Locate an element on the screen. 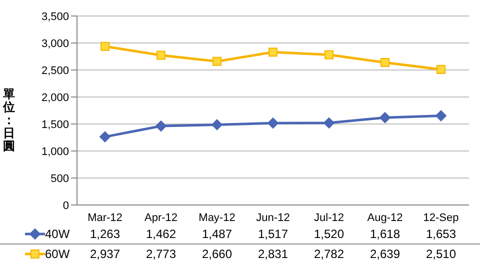  data-label: 2,773 is located at coordinates (161, 254).